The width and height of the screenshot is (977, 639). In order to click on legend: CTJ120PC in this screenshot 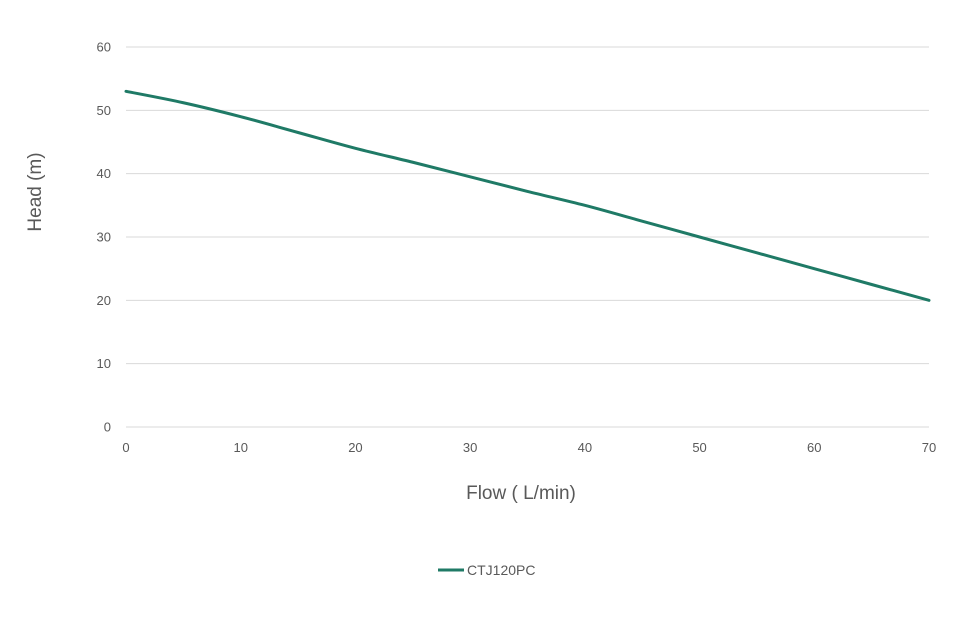, I will do `click(486, 570)`.